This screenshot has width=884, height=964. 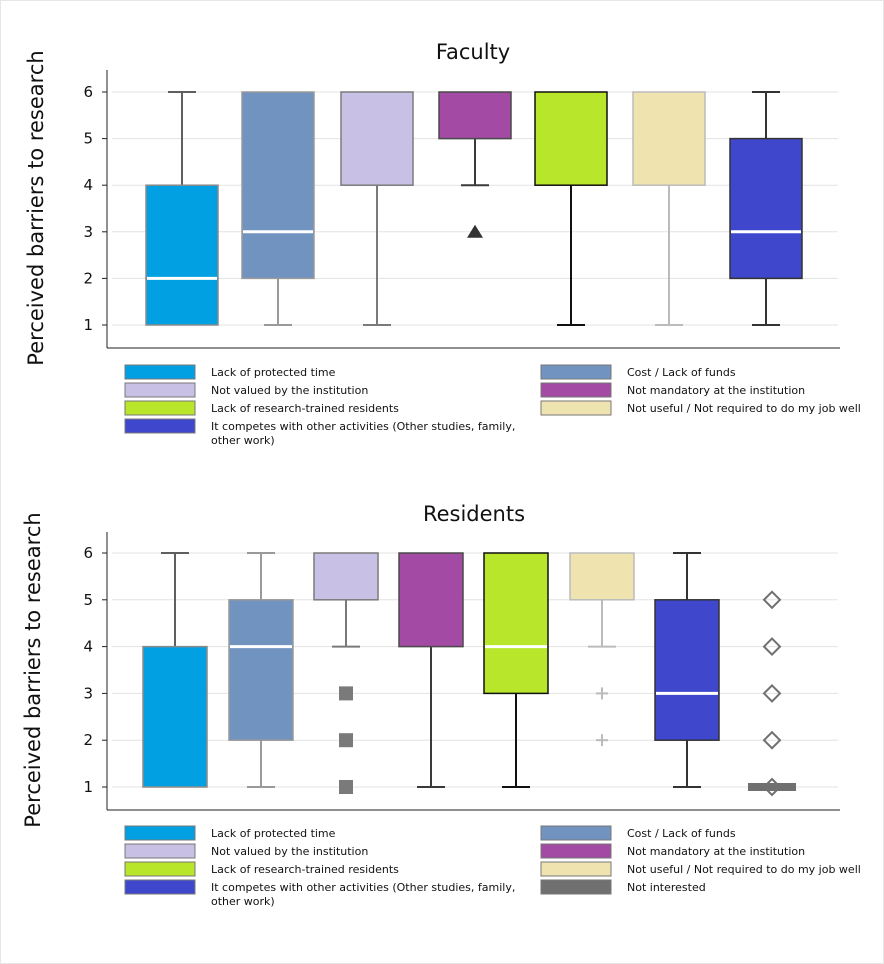 I want to click on residents-legend-item: Lack of protected time, so click(x=230, y=833).